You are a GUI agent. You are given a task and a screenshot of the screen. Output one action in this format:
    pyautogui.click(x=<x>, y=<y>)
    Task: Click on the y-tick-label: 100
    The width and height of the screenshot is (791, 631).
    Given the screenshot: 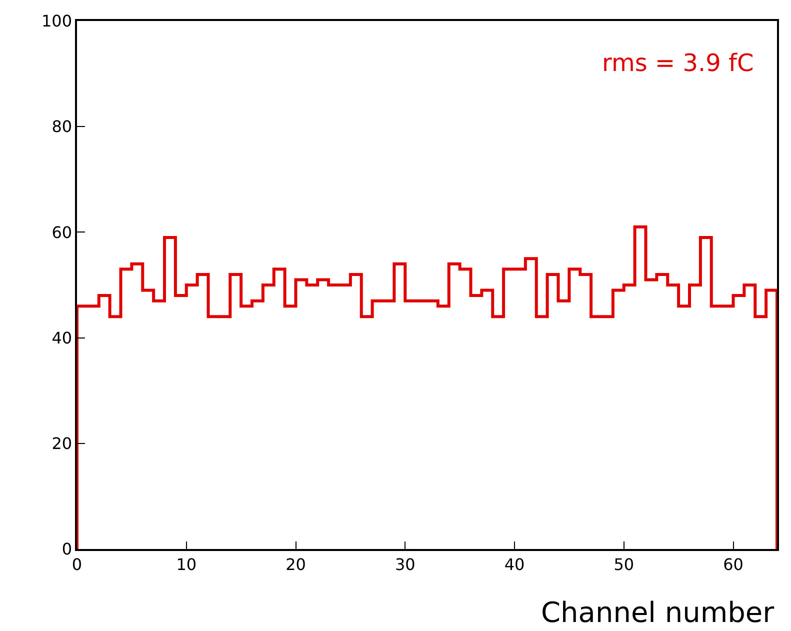 What is the action you would take?
    pyautogui.click(x=57, y=21)
    